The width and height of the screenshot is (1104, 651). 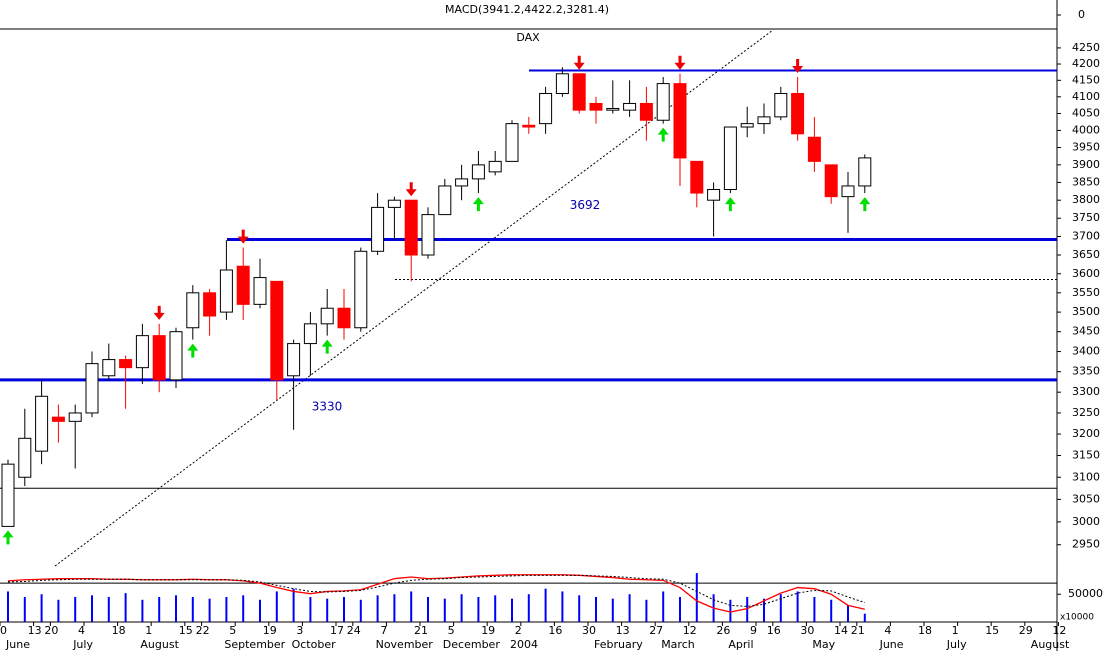 What do you see at coordinates (528, 37) in the screenshot?
I see `chart-title: DAX` at bounding box center [528, 37].